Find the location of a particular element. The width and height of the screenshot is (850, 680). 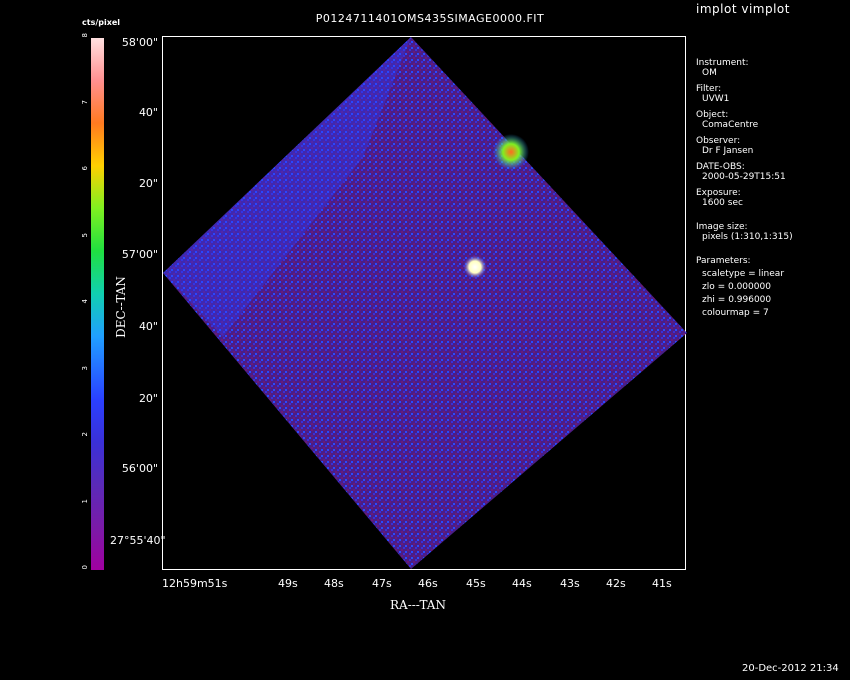

params-label: Parameters: is located at coordinates (723, 261).